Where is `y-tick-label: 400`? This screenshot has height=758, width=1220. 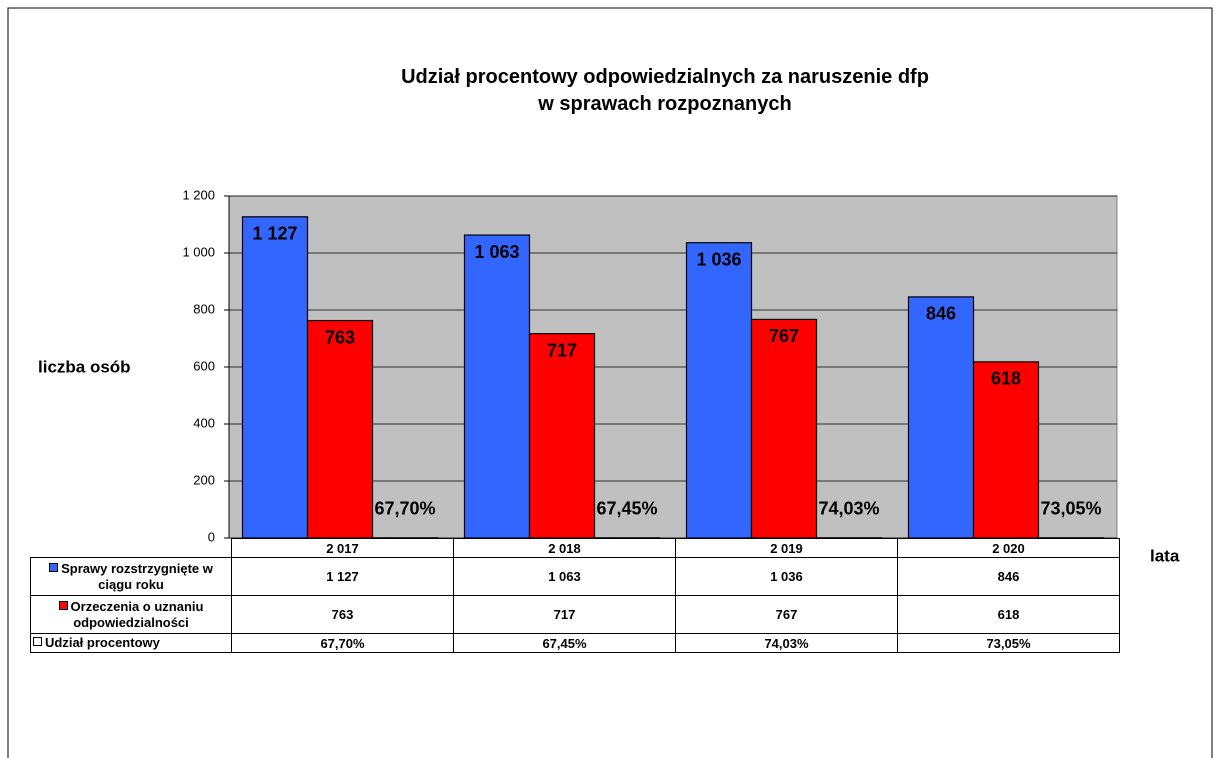 y-tick-label: 400 is located at coordinates (204, 422).